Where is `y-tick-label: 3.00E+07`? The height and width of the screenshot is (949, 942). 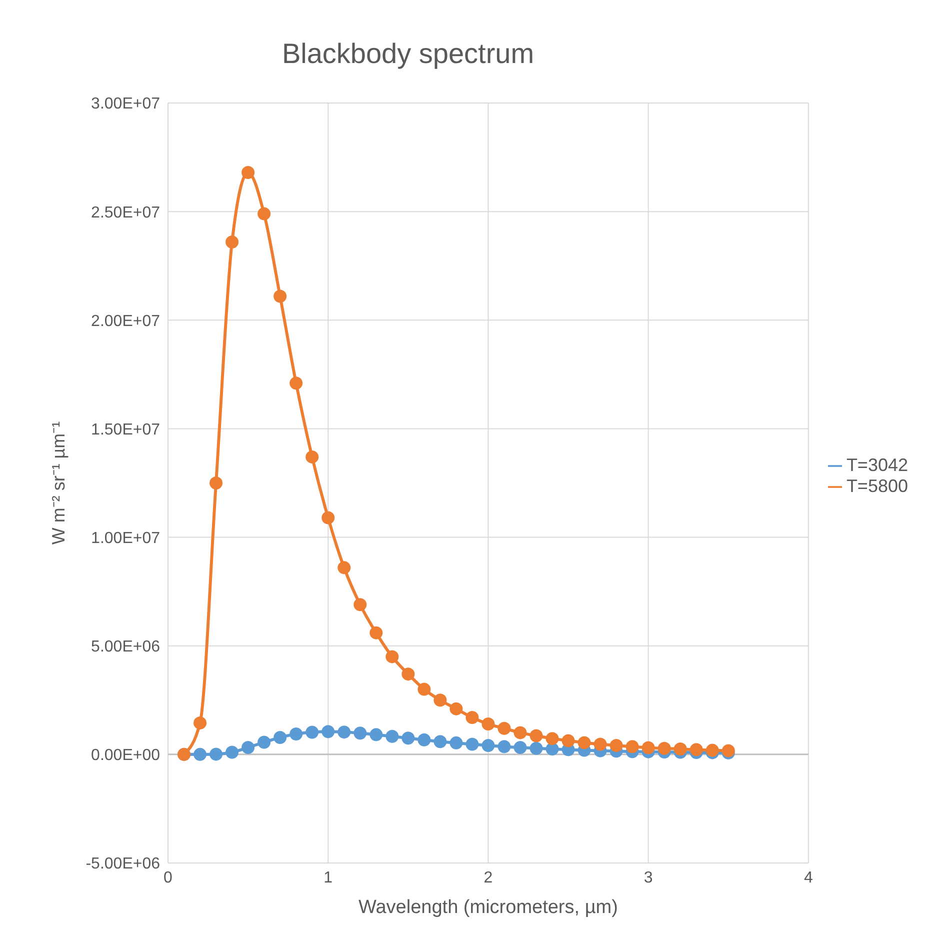 y-tick-label: 3.00E+07 is located at coordinates (125, 104).